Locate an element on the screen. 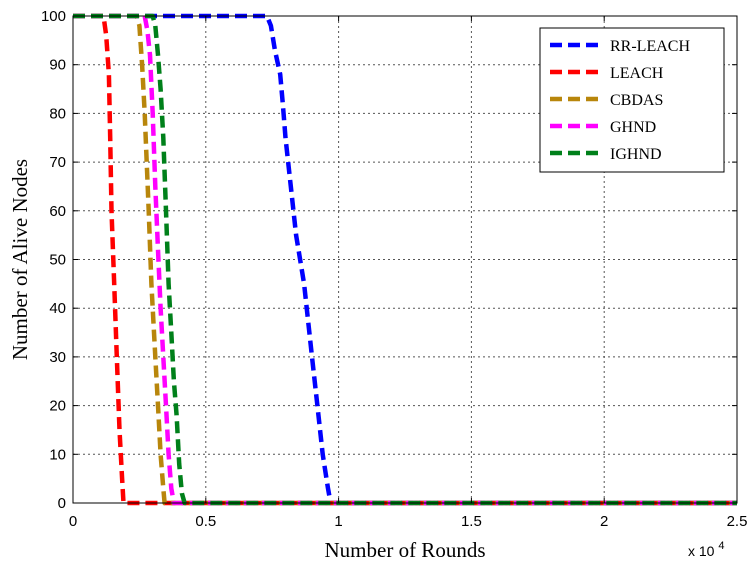  y-tick-label: 80 is located at coordinates (57, 113).